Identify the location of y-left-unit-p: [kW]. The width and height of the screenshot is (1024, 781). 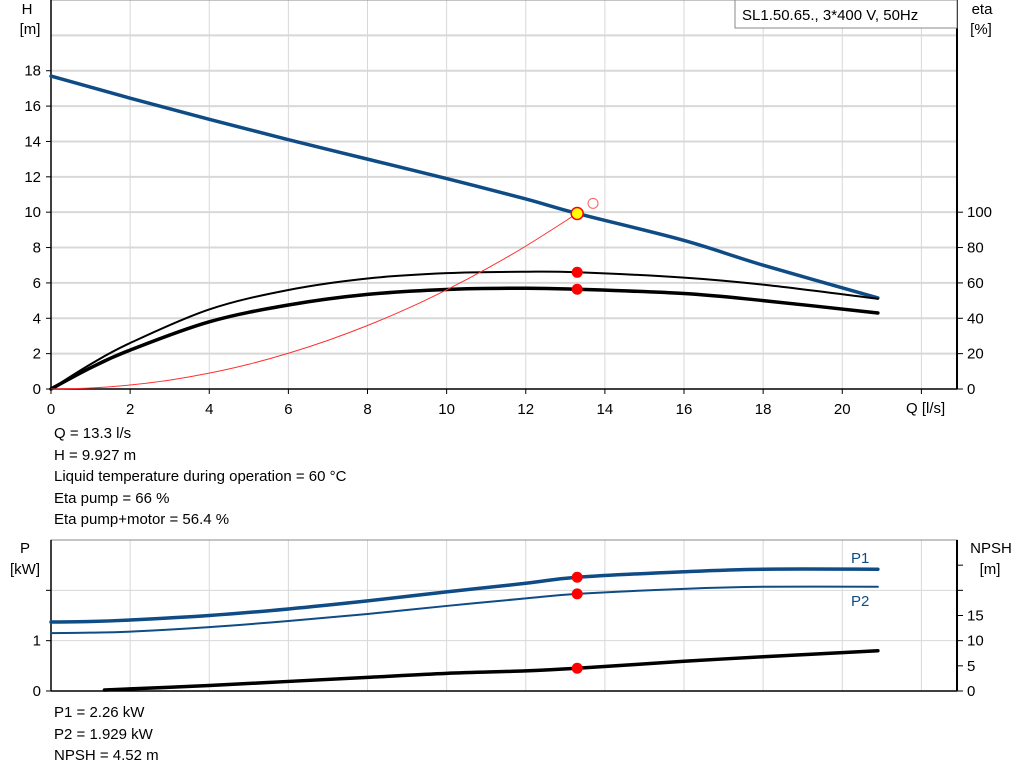
(25, 569).